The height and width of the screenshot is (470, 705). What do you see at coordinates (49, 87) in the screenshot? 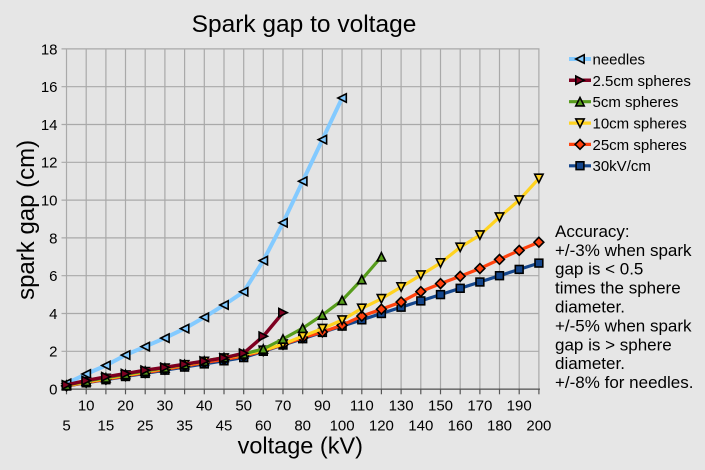
I see `svg-text: 16` at bounding box center [49, 87].